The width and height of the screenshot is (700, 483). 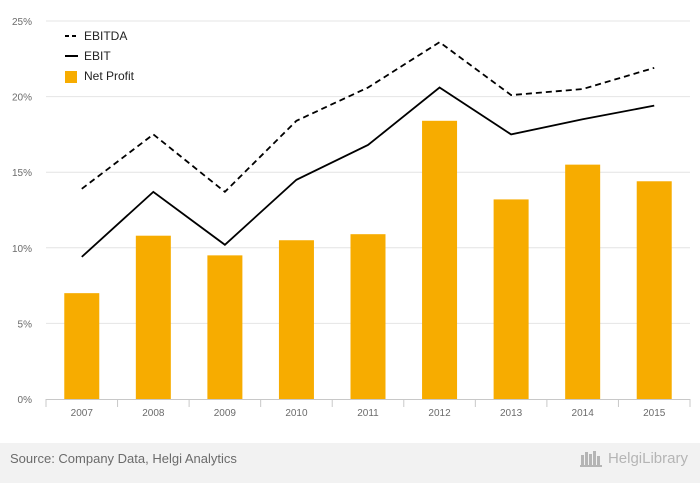 I want to click on x-tick-label: 2009, so click(x=225, y=413).